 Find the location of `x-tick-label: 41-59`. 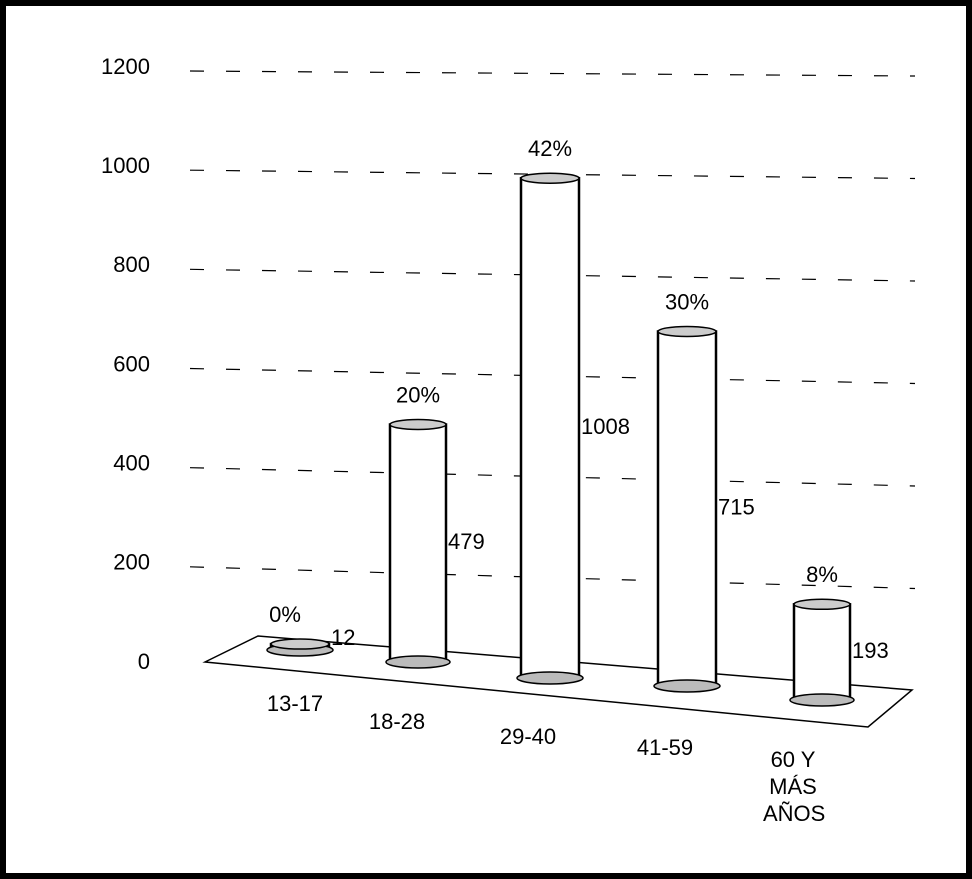

x-tick-label: 41-59 is located at coordinates (665, 747).